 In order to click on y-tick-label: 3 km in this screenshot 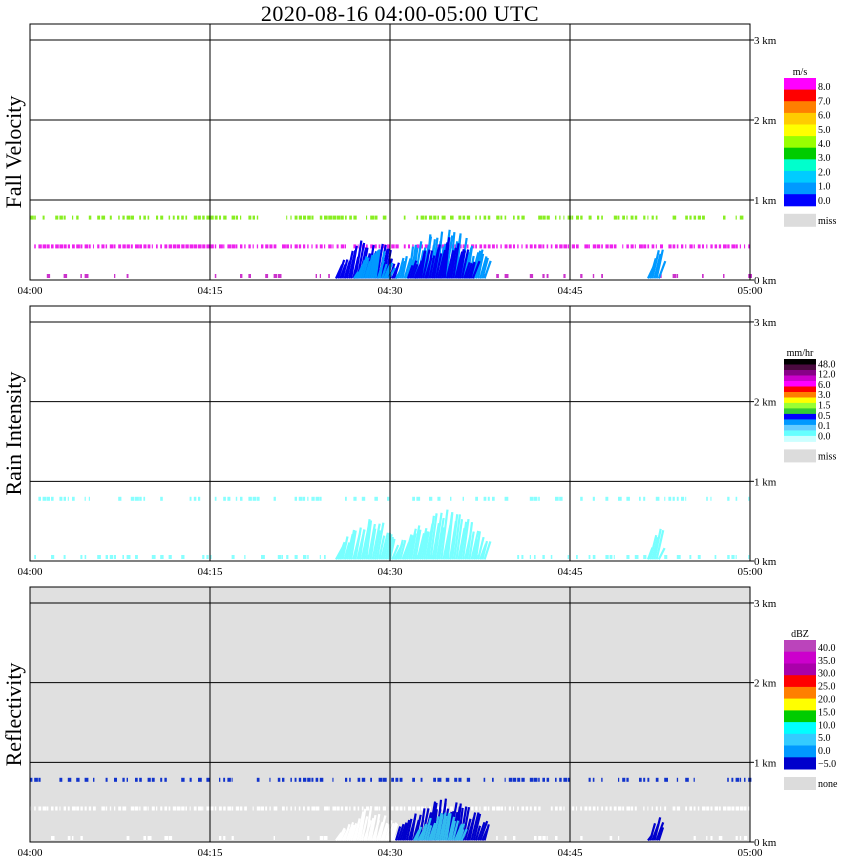, I will do `click(765, 41)`.